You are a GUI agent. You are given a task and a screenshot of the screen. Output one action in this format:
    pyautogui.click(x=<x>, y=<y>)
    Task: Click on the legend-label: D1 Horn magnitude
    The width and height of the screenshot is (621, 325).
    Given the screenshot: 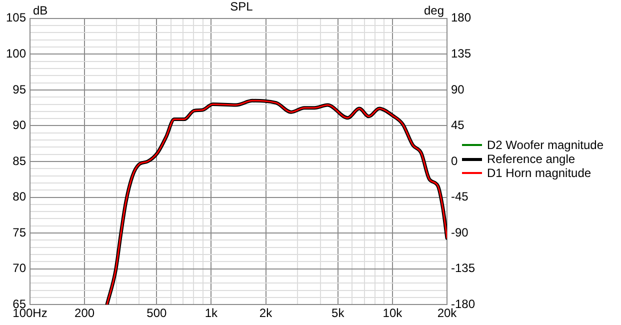 What is the action you would take?
    pyautogui.click(x=539, y=173)
    